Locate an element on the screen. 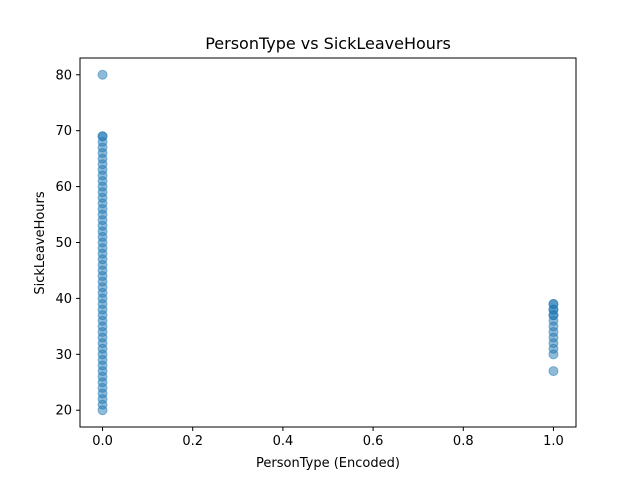  chart-title: PersonType vs SickLeaveHours is located at coordinates (328, 43).